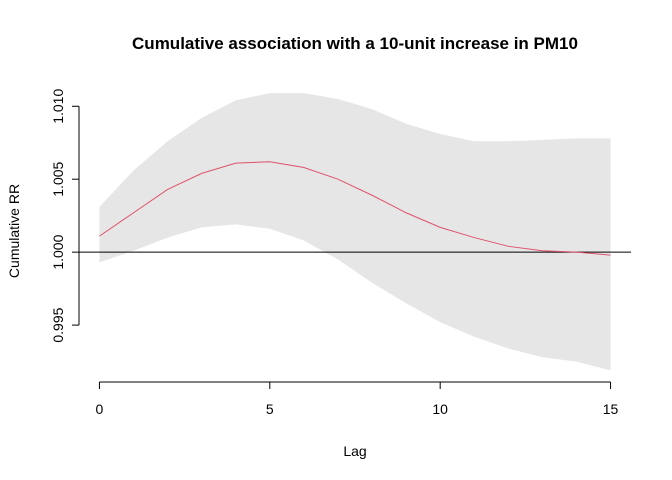 This screenshot has width=672, height=480. Describe the element at coordinates (58, 178) in the screenshot. I see `y-tick-label: 1.005` at that location.